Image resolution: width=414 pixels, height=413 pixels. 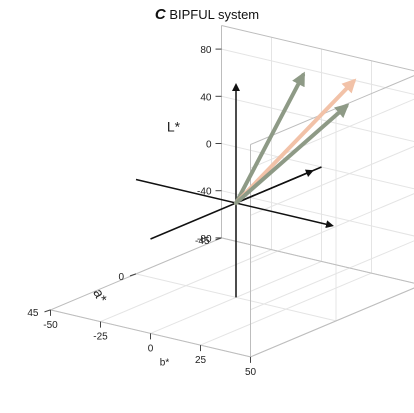 I want to click on z-axis-title: L*, so click(x=174, y=127).